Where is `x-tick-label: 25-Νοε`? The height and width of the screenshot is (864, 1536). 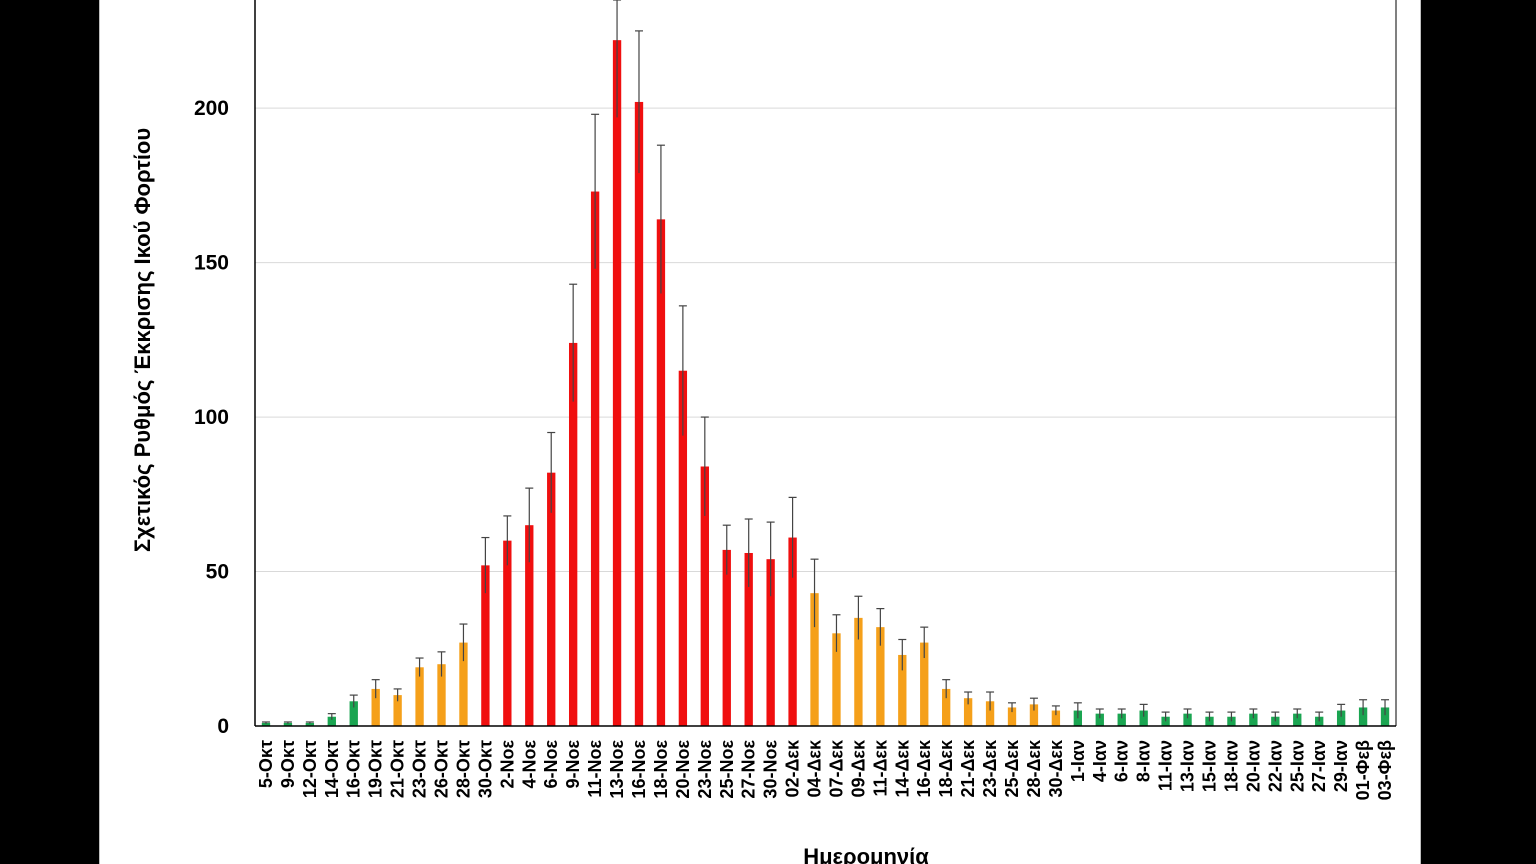
x-tick-label: 25-Νοε is located at coordinates (727, 769).